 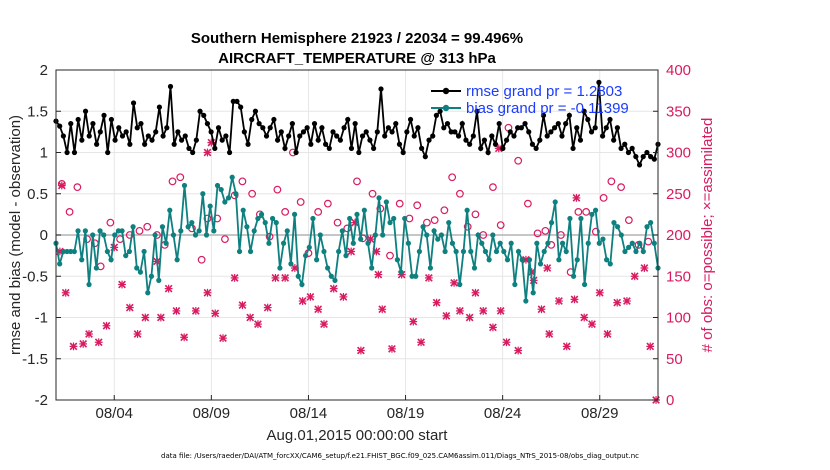 I want to click on x-tick-label: 08/04, so click(x=114, y=413).